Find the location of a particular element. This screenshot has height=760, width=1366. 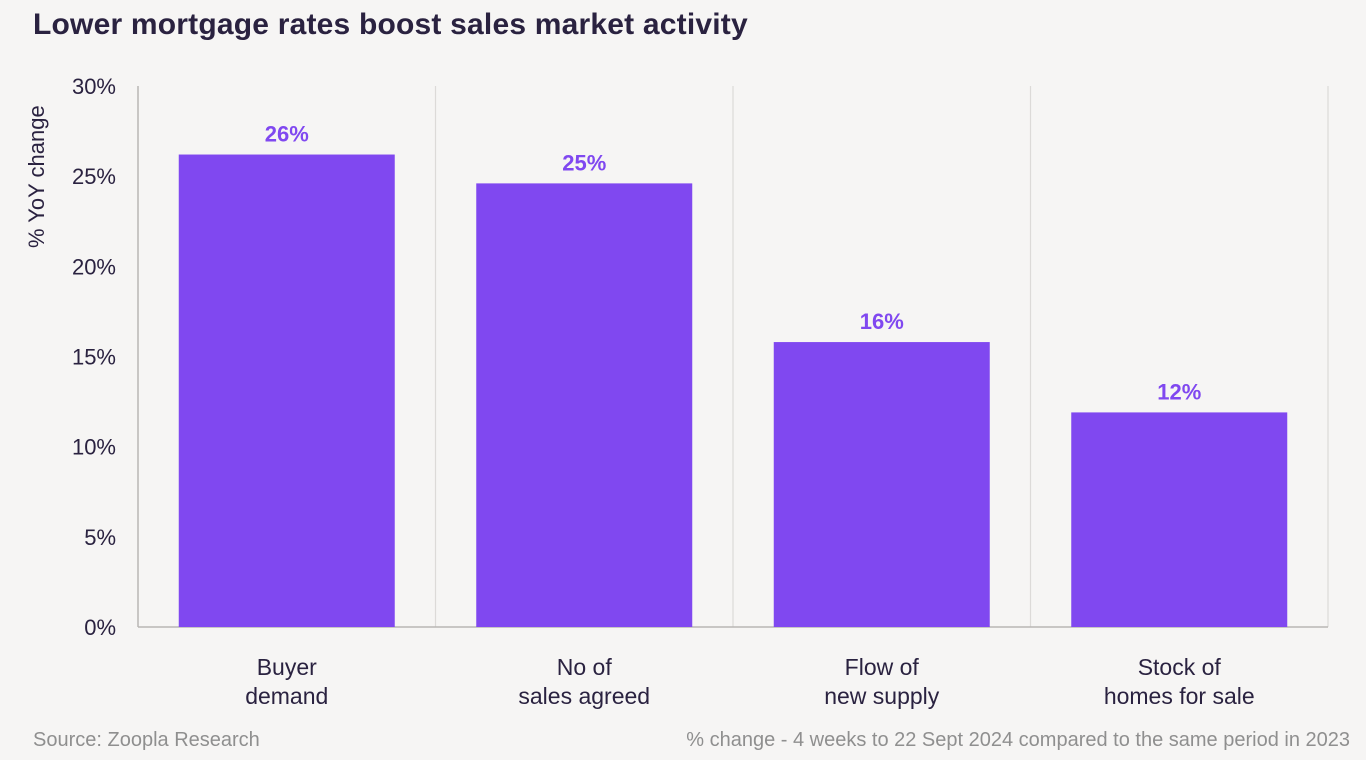

data-label: 12% is located at coordinates (1179, 391).